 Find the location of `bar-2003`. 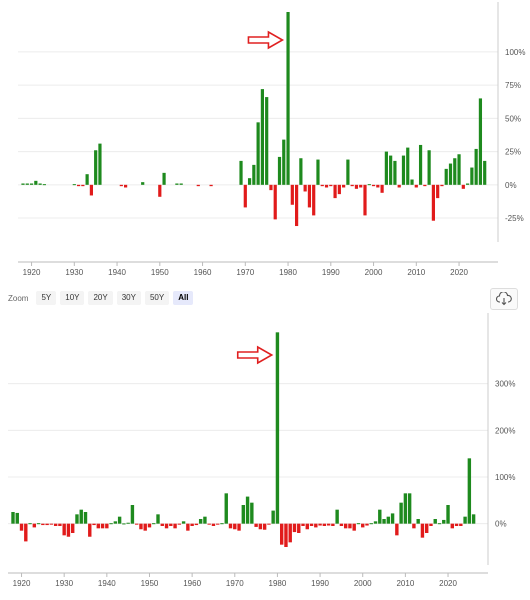

bar-2003 is located at coordinates (375, 522).